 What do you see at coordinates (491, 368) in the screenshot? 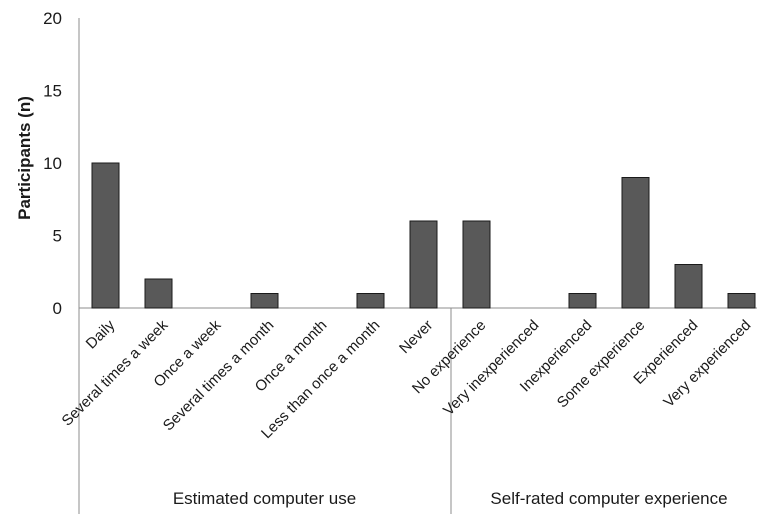
I see `category-label: Very inexperienced` at bounding box center [491, 368].